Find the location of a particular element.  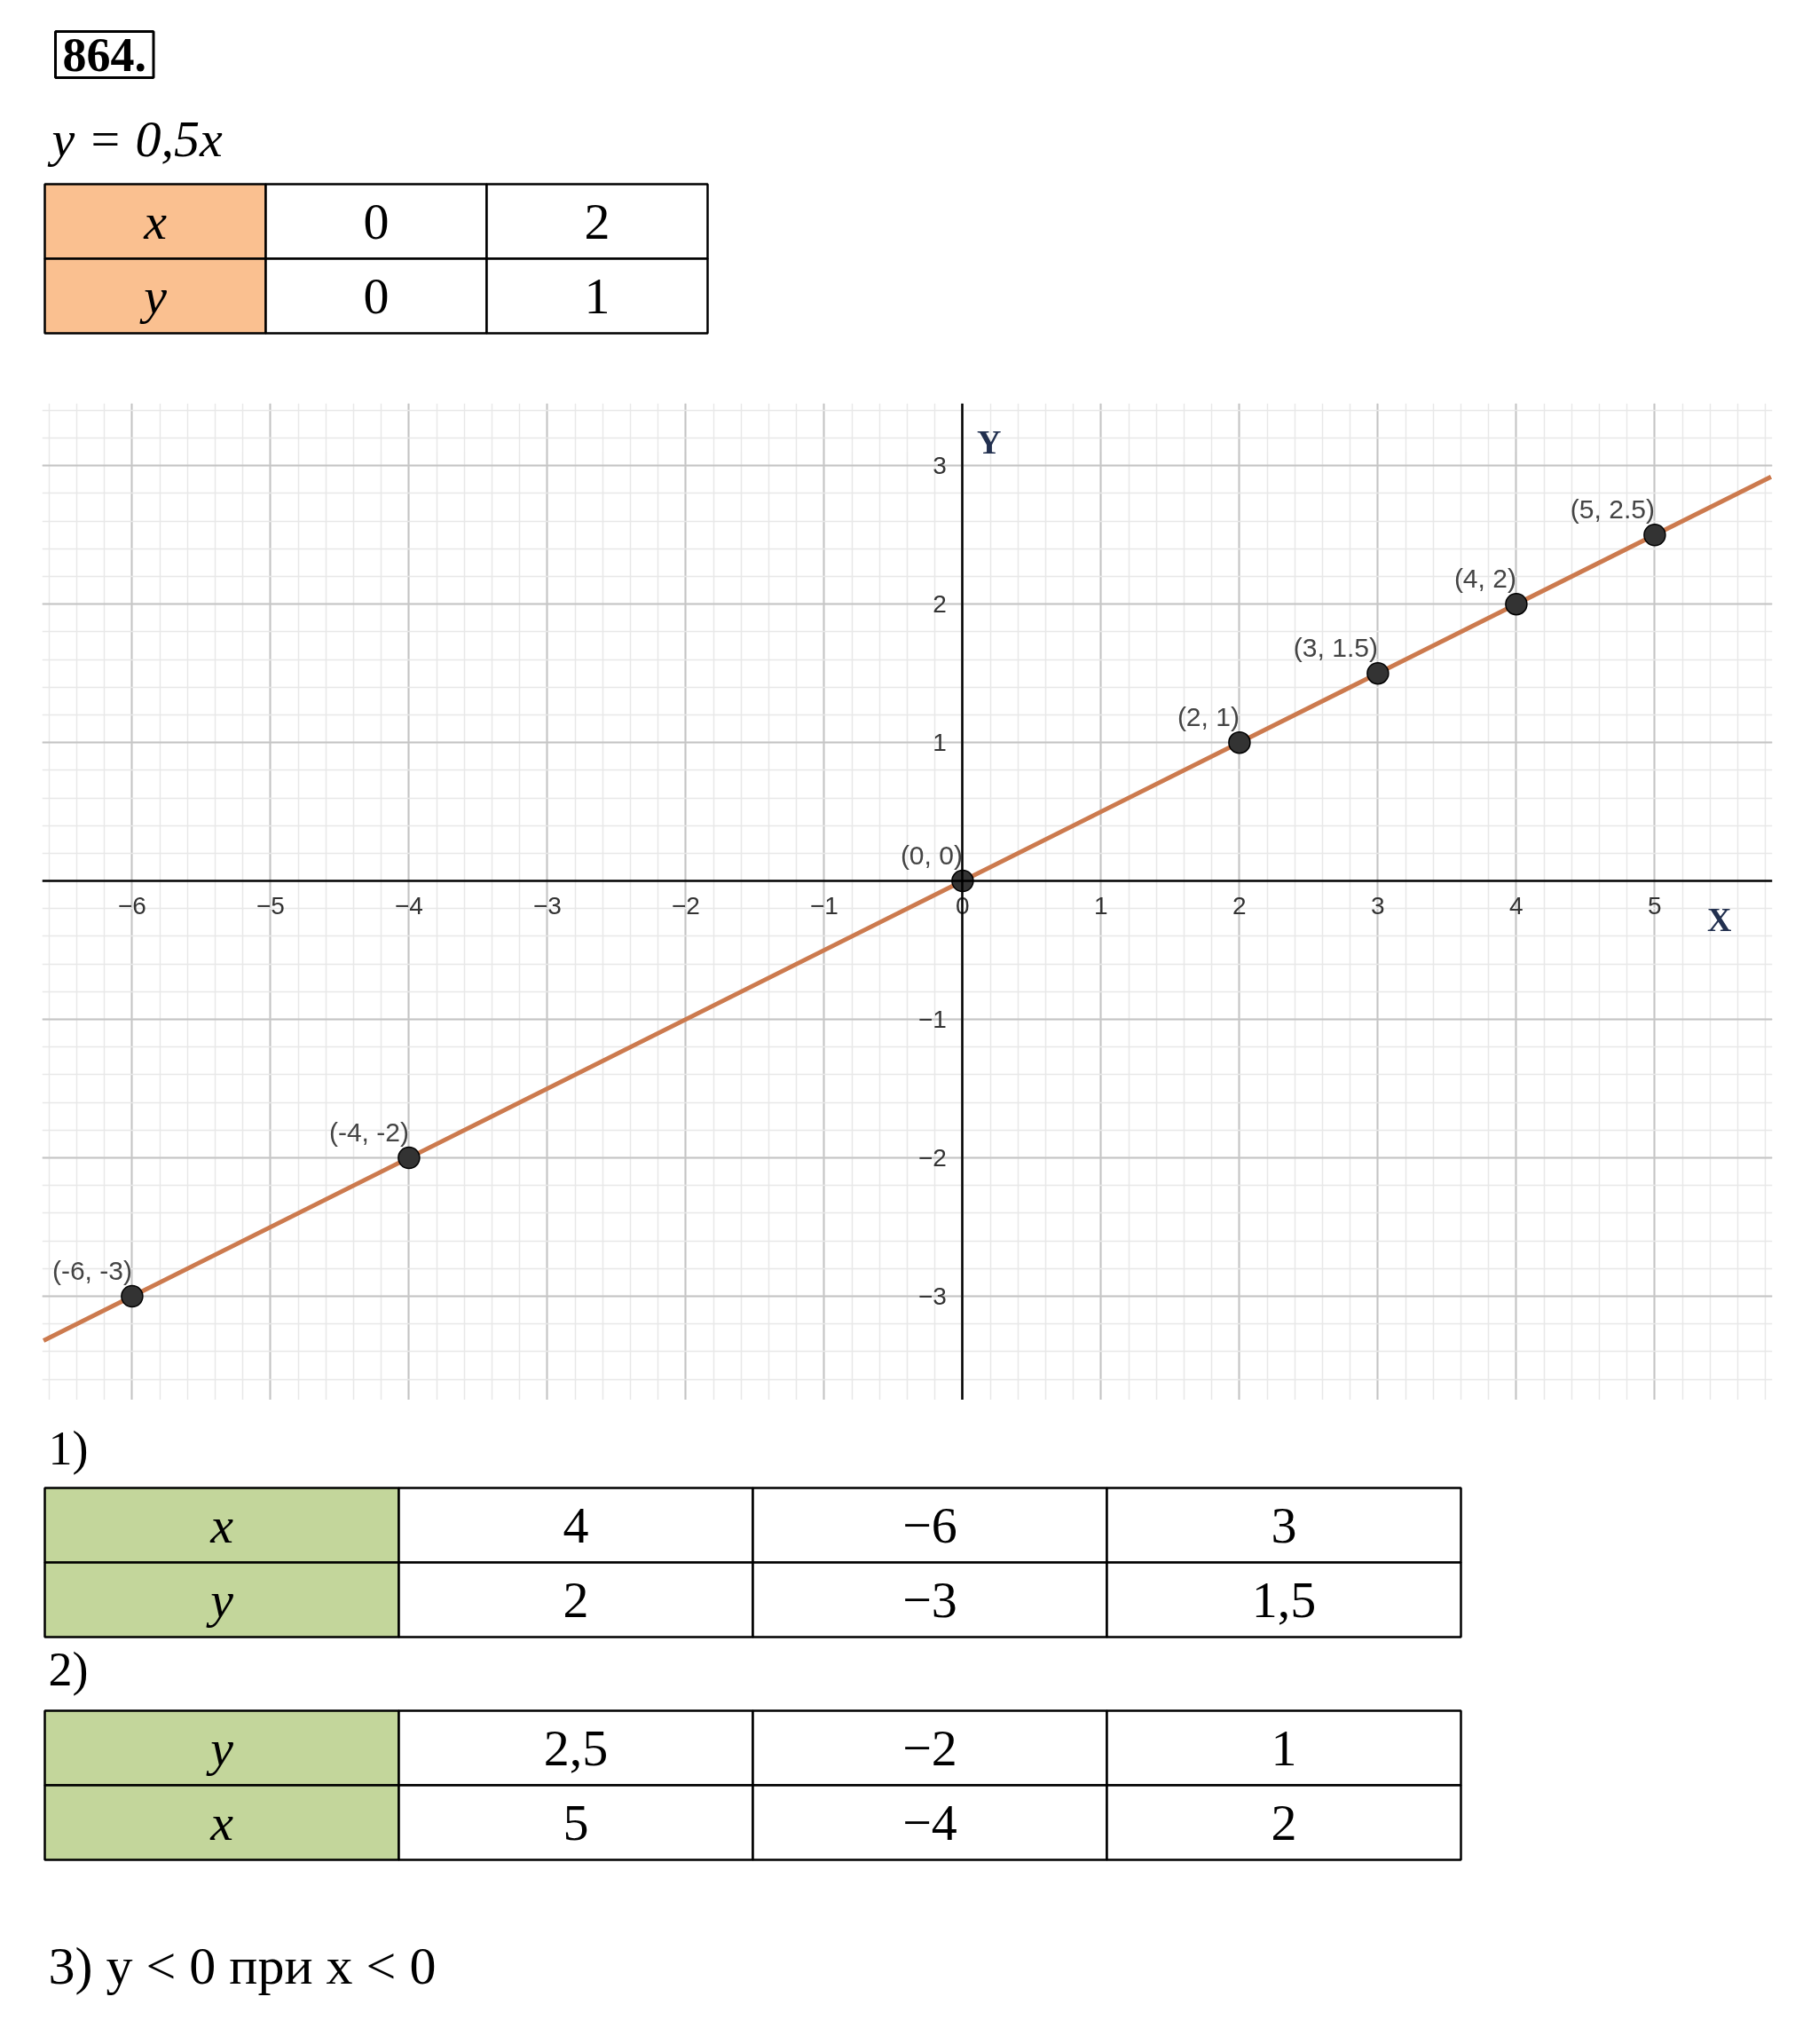

y-tick-label: 3 is located at coordinates (940, 466).